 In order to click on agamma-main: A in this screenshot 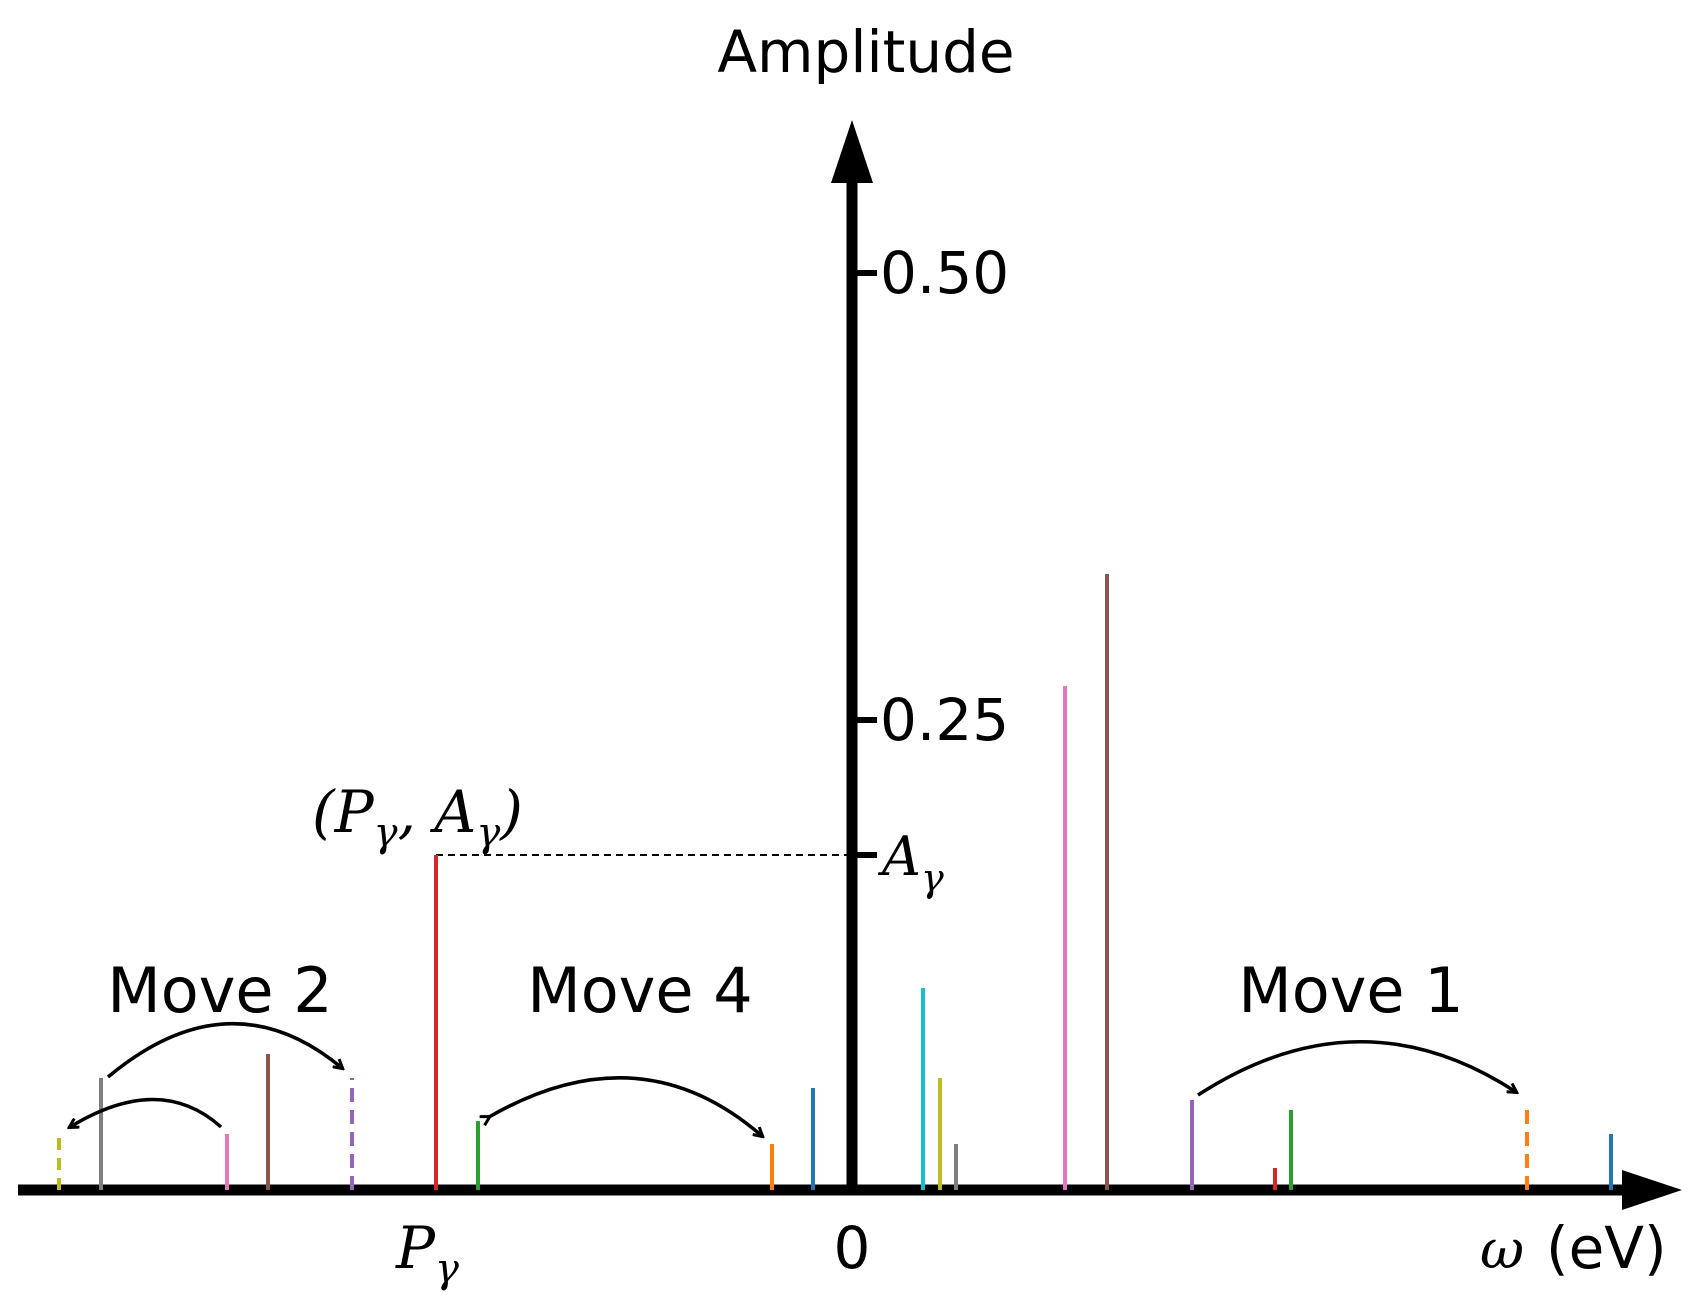, I will do `click(899, 856)`.